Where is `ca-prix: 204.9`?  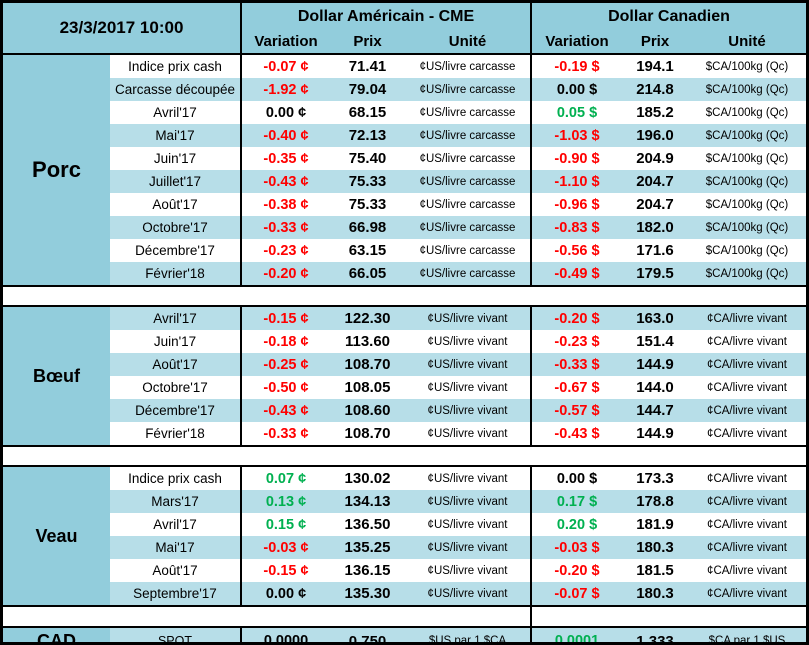
ca-prix: 204.9 is located at coordinates (655, 158).